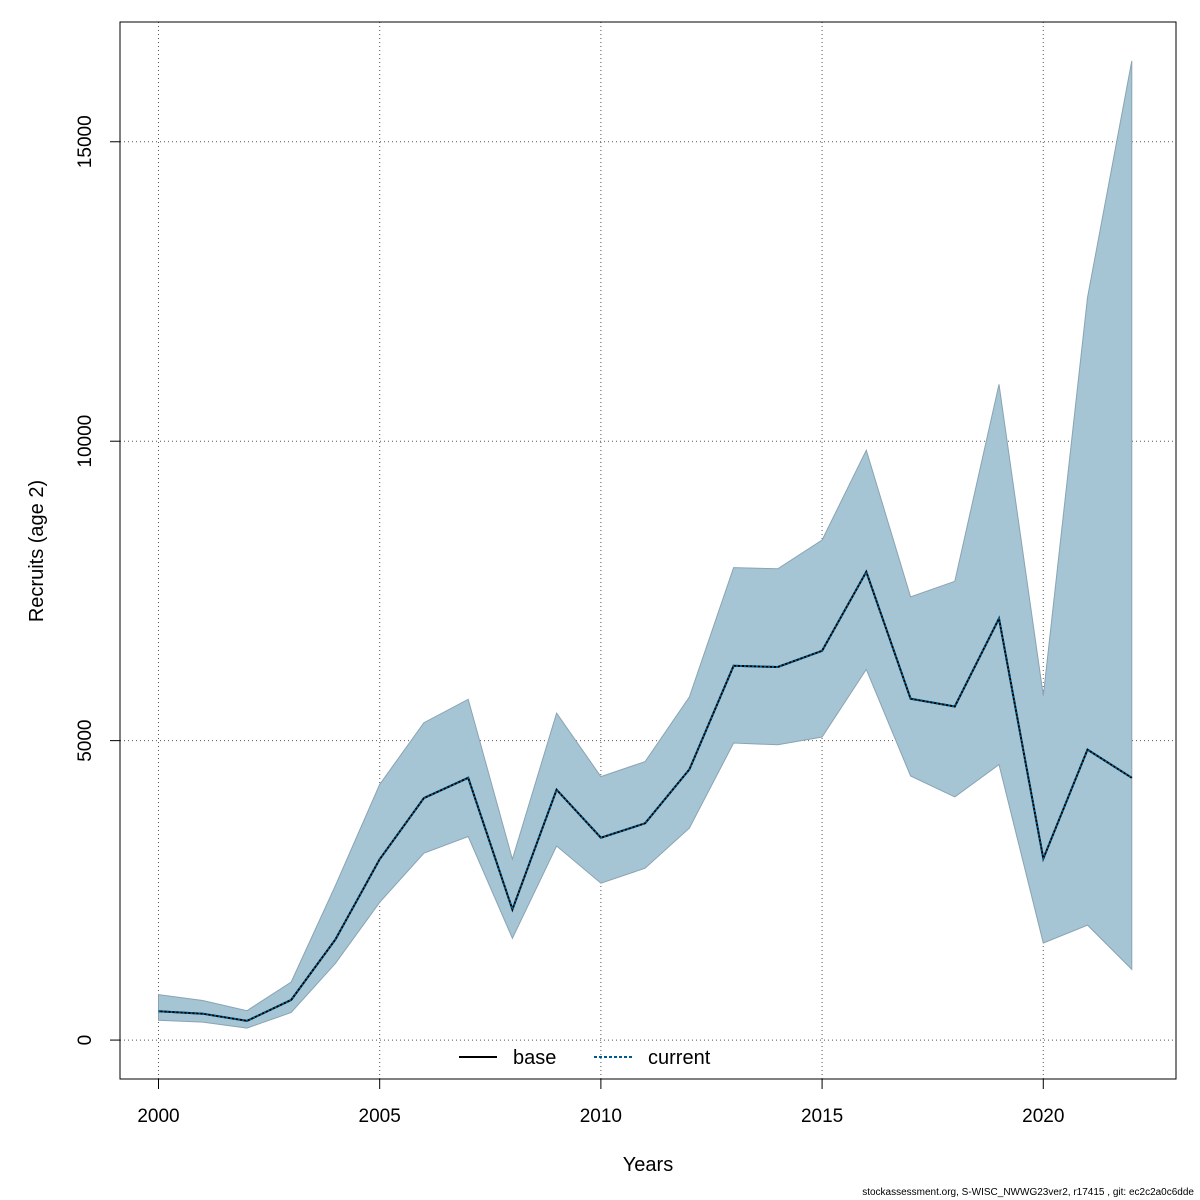 This screenshot has width=1200, height=1200. Describe the element at coordinates (85, 1040) in the screenshot. I see `y-tick-label-0: 0` at that location.